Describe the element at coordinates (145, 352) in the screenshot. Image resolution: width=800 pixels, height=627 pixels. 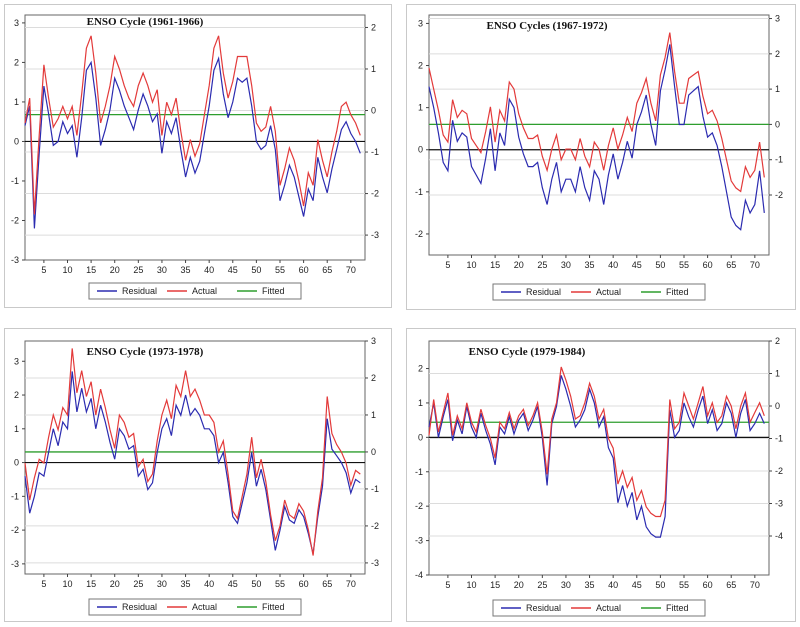
I see `chart-title: ENSO Cycle (1973-1978)` at that location.